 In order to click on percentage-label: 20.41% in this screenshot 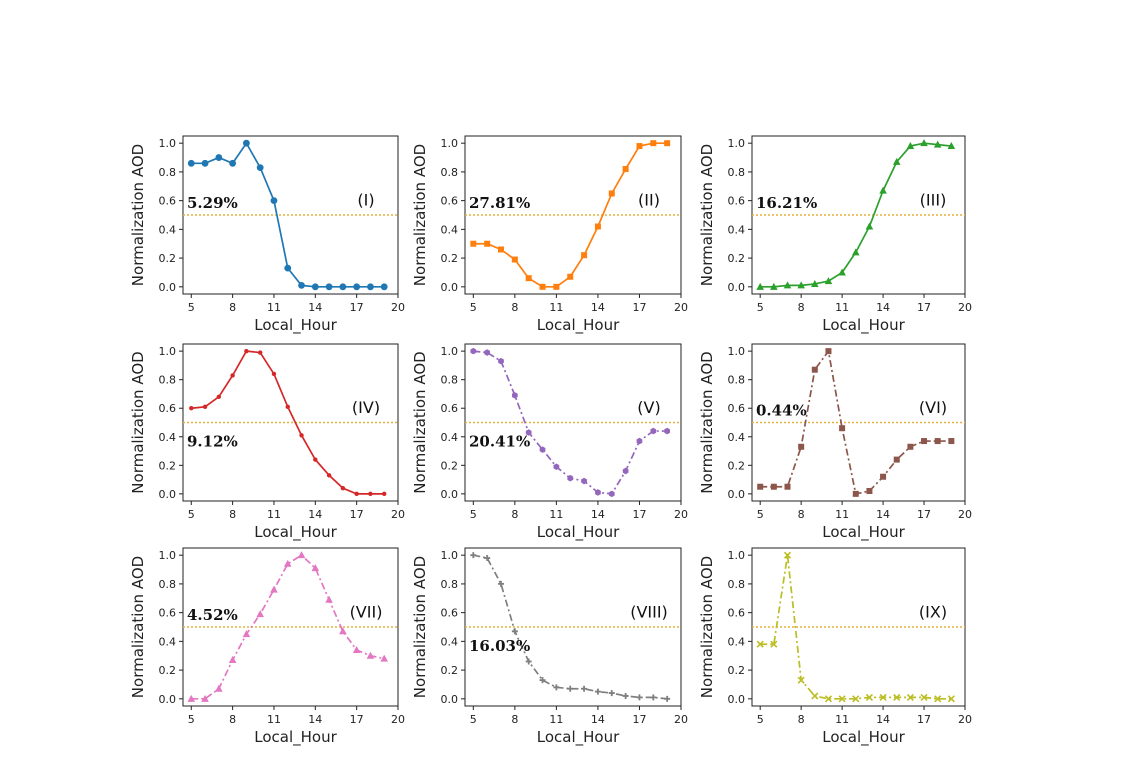, I will do `click(499, 442)`.